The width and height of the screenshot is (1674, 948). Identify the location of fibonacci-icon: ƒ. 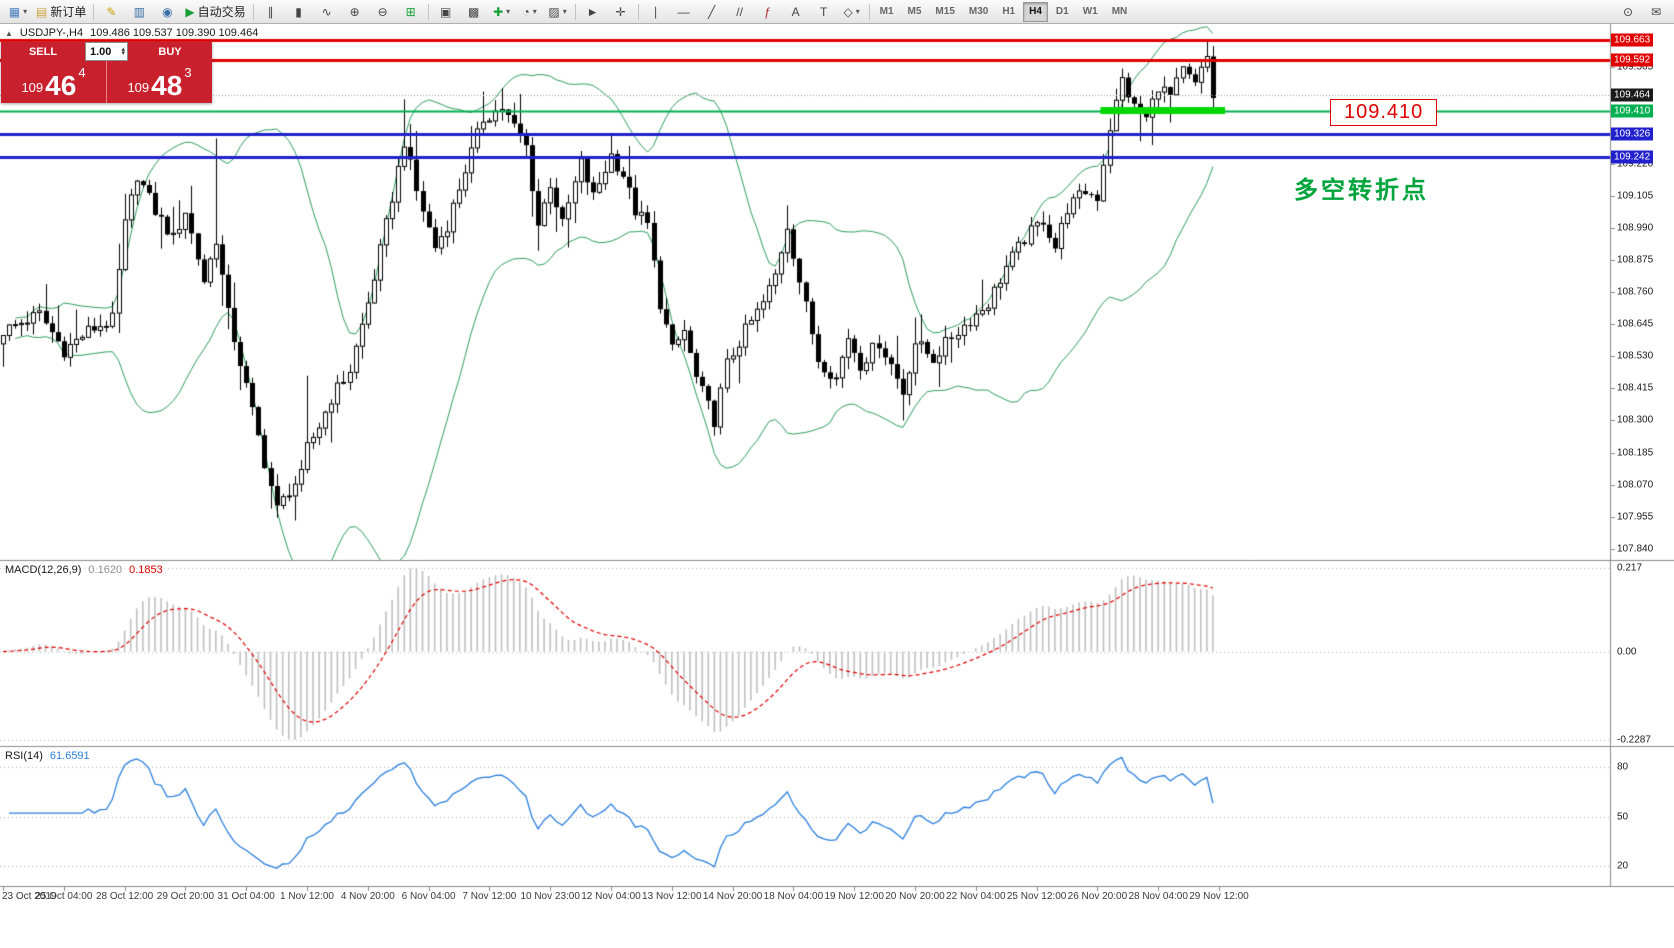
(767, 11).